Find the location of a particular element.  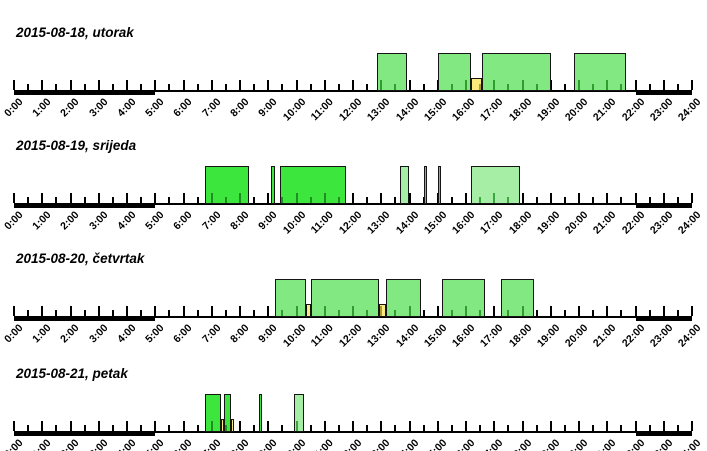

tick-label: 10:00 is located at coordinates (294, 110).